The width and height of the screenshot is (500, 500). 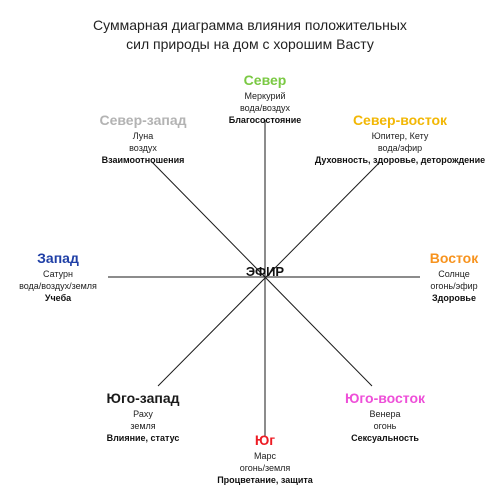 What do you see at coordinates (143, 120) in the screenshot?
I see `direction-name: Север-запад` at bounding box center [143, 120].